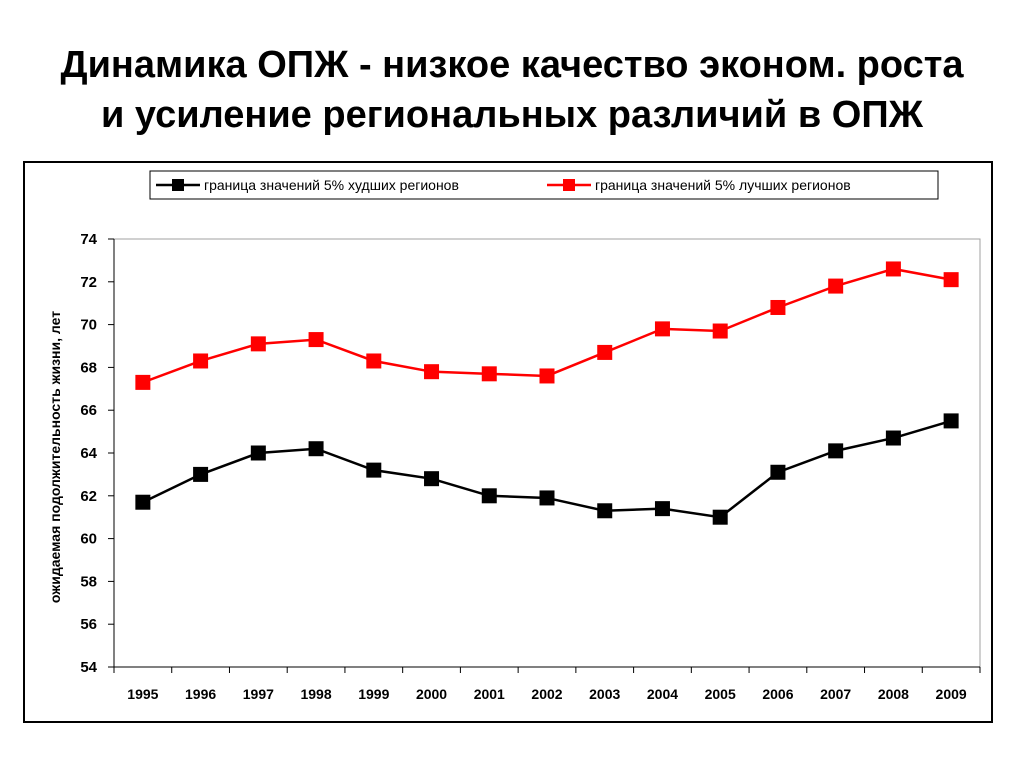 This screenshot has width=1024, height=768. What do you see at coordinates (88, 325) in the screenshot?
I see `y-tick-label: 70` at bounding box center [88, 325].